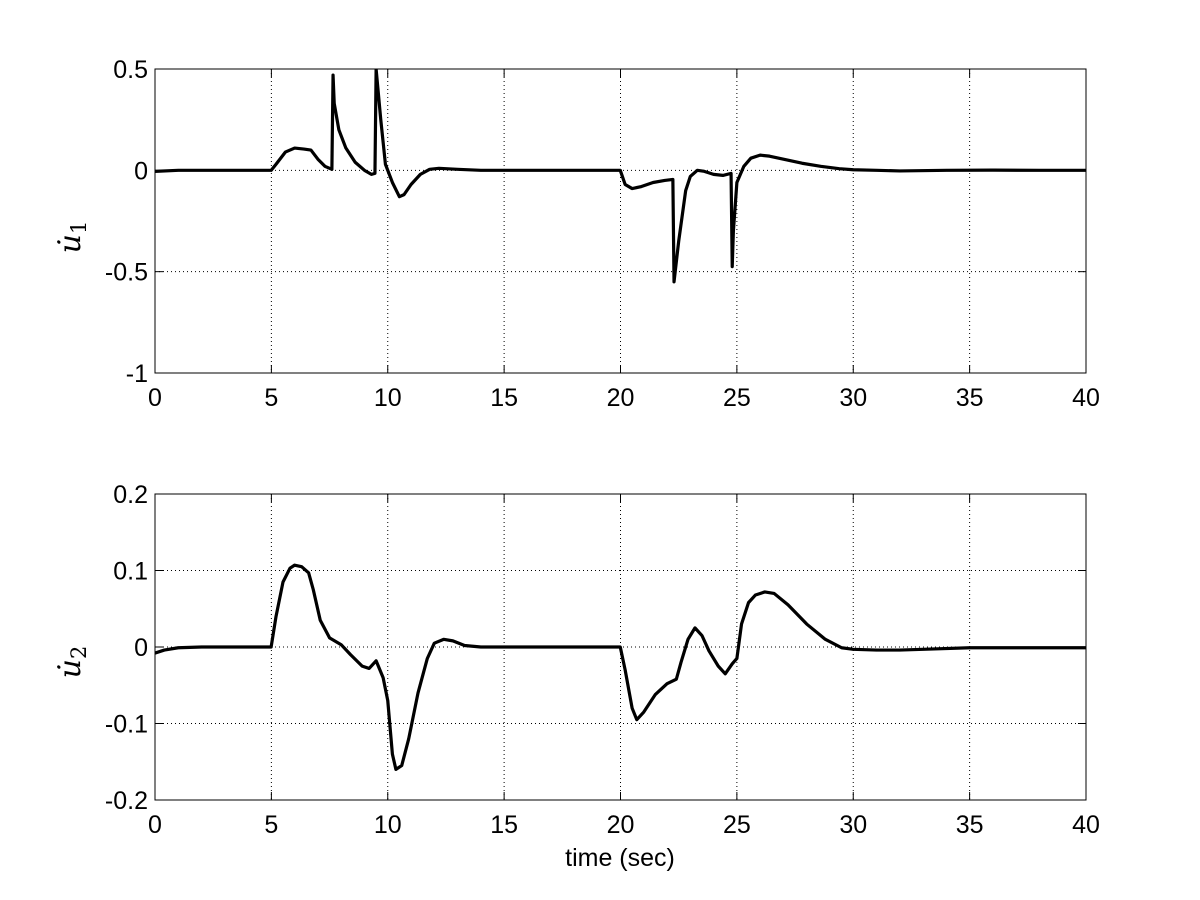  Describe the element at coordinates (155, 825) in the screenshot. I see `bottom-x-tick-label: 0` at that location.